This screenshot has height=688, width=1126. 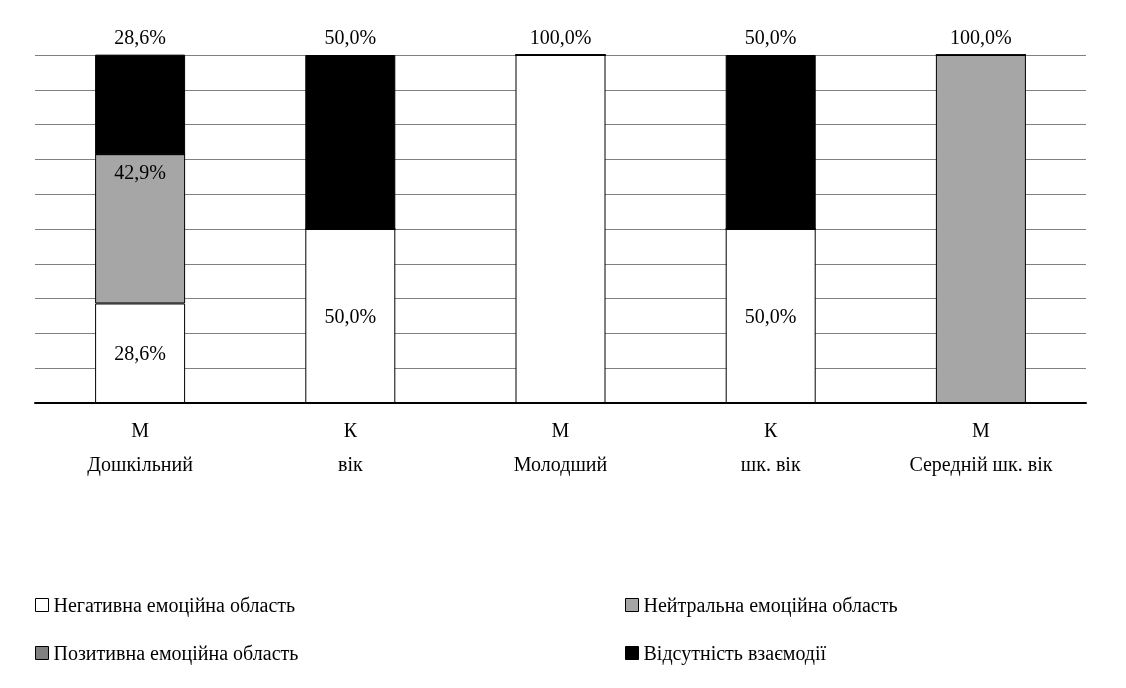 I want to click on x-tick-label: К шк. вік, so click(x=770, y=447).